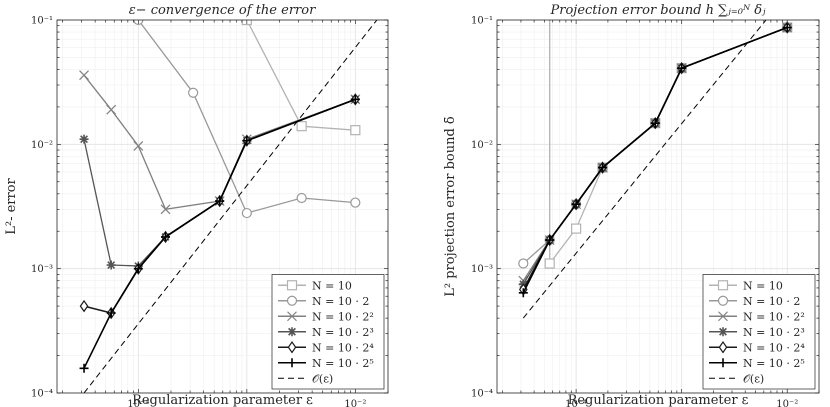 The image size is (830, 407). Describe the element at coordinates (658, 10) in the screenshot. I see `chart-title: Projection error bound h ∑ⱼ₌₀ᴺ δⱼ` at that location.